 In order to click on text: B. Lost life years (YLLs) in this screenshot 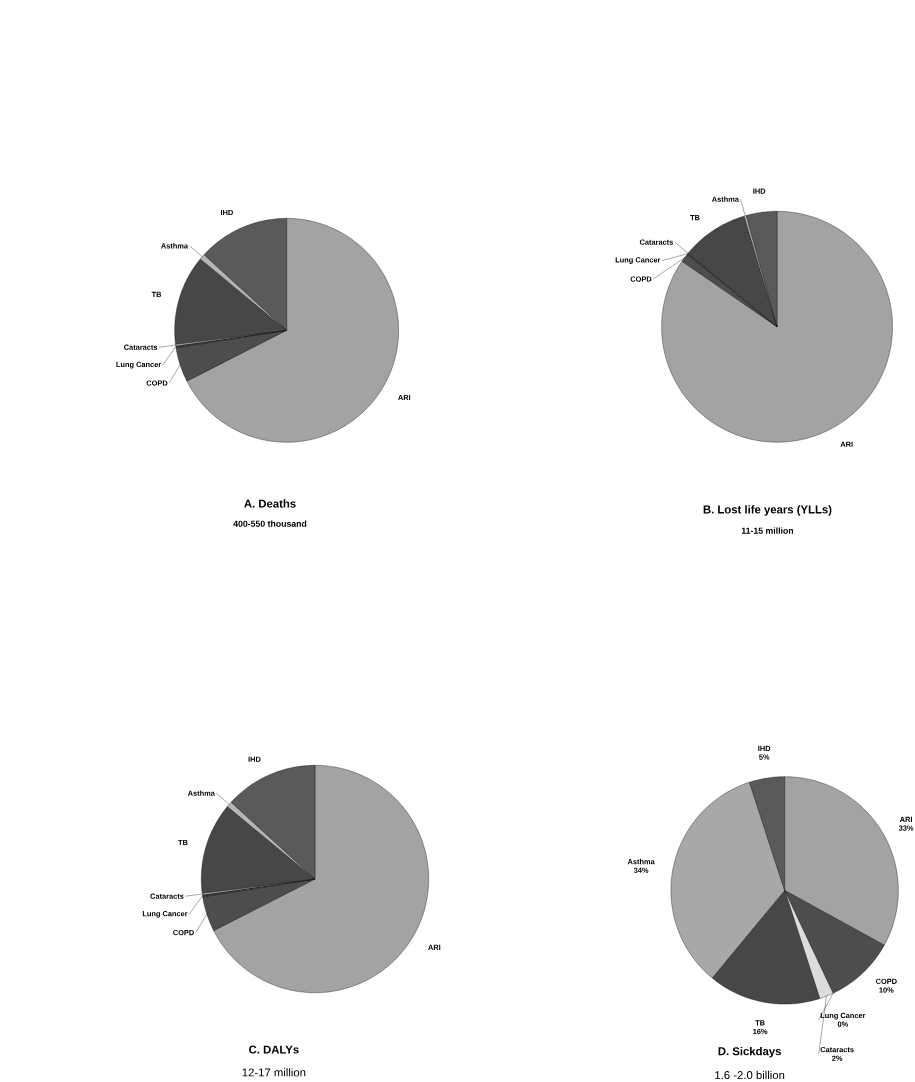, I will do `click(767, 510)`.